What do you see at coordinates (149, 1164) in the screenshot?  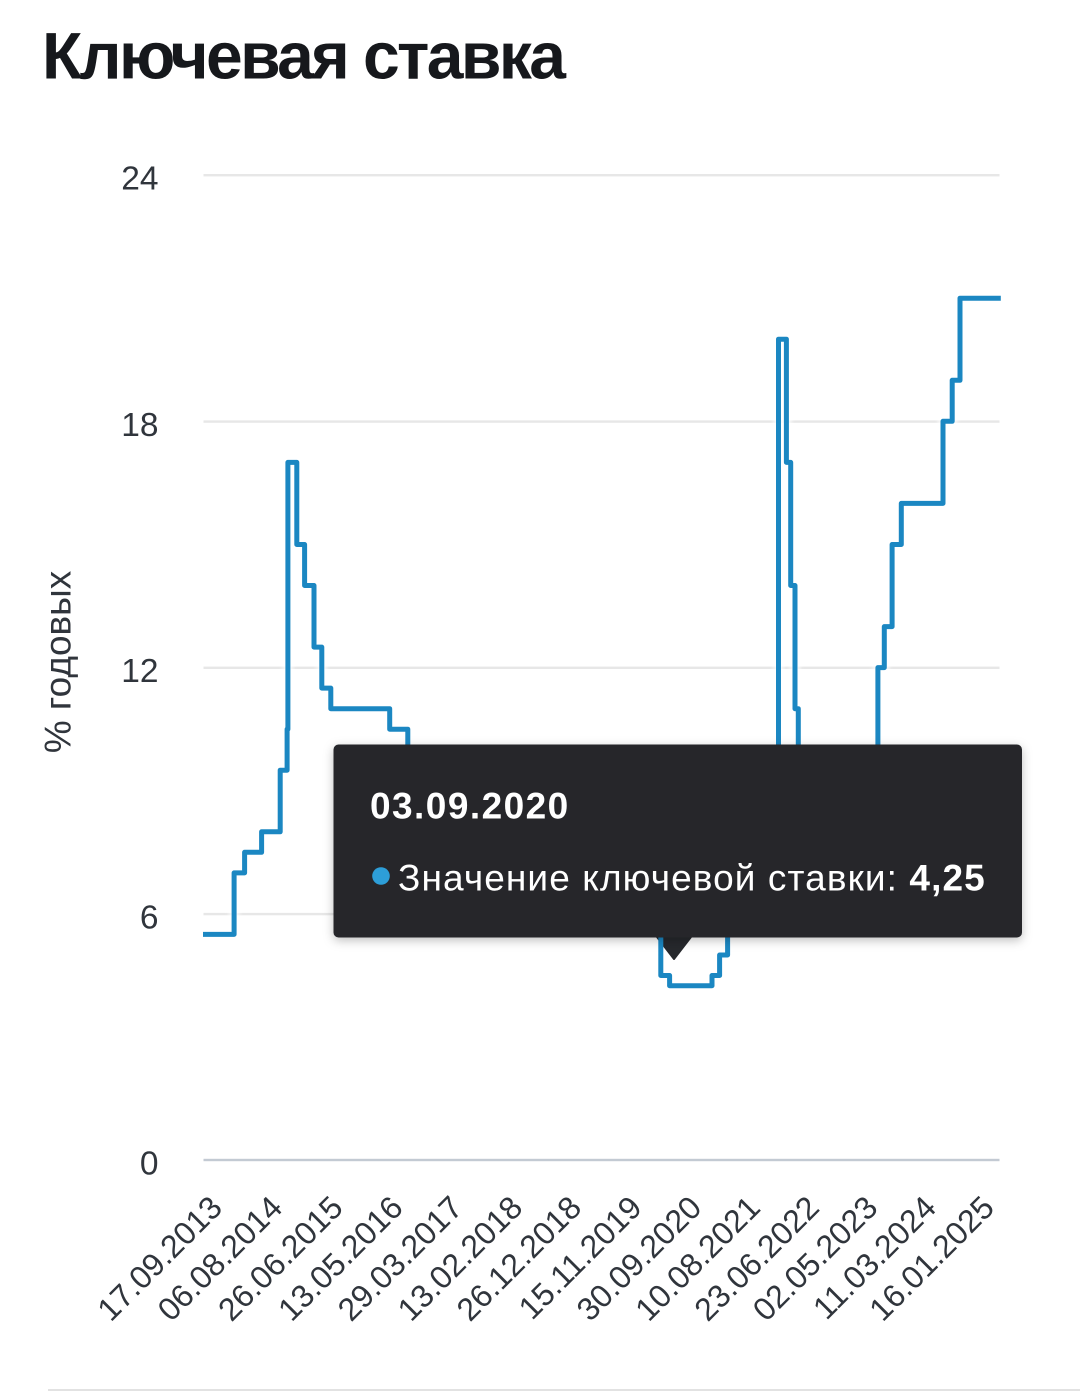 I see `svg-text: 0` at bounding box center [149, 1164].